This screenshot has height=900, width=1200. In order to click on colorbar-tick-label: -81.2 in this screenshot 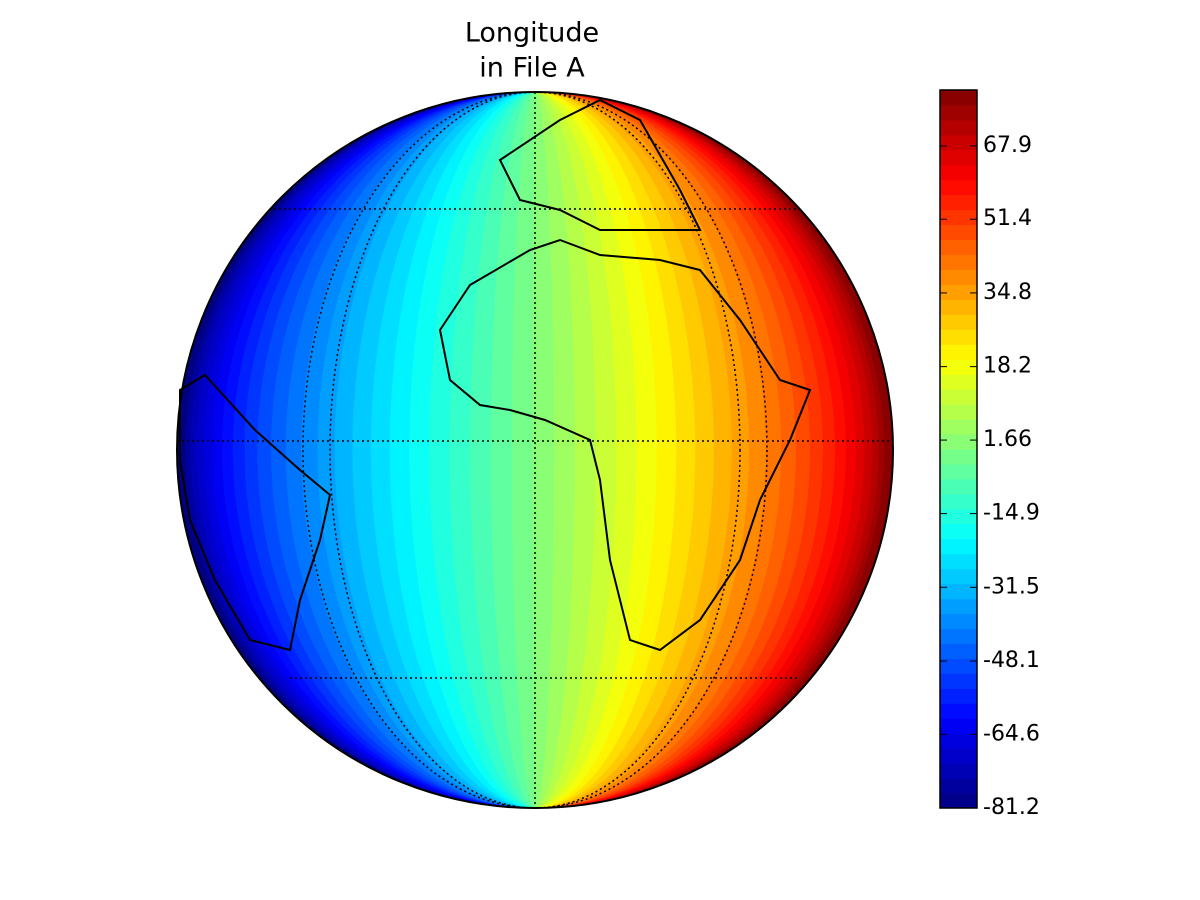, I will do `click(1011, 807)`.